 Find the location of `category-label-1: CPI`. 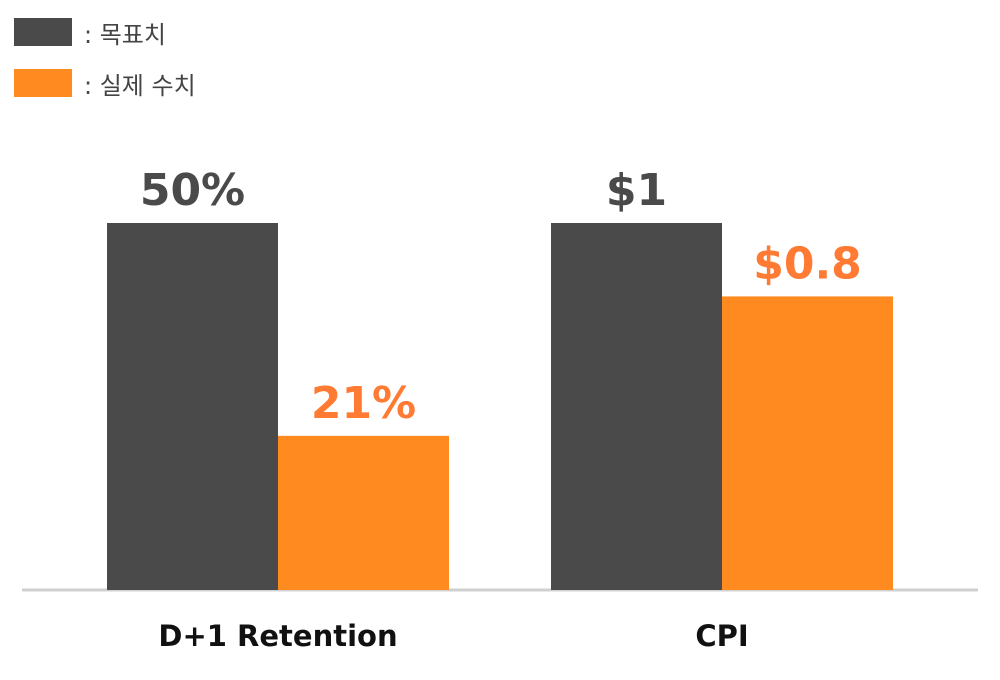

category-label-1: CPI is located at coordinates (721, 636).